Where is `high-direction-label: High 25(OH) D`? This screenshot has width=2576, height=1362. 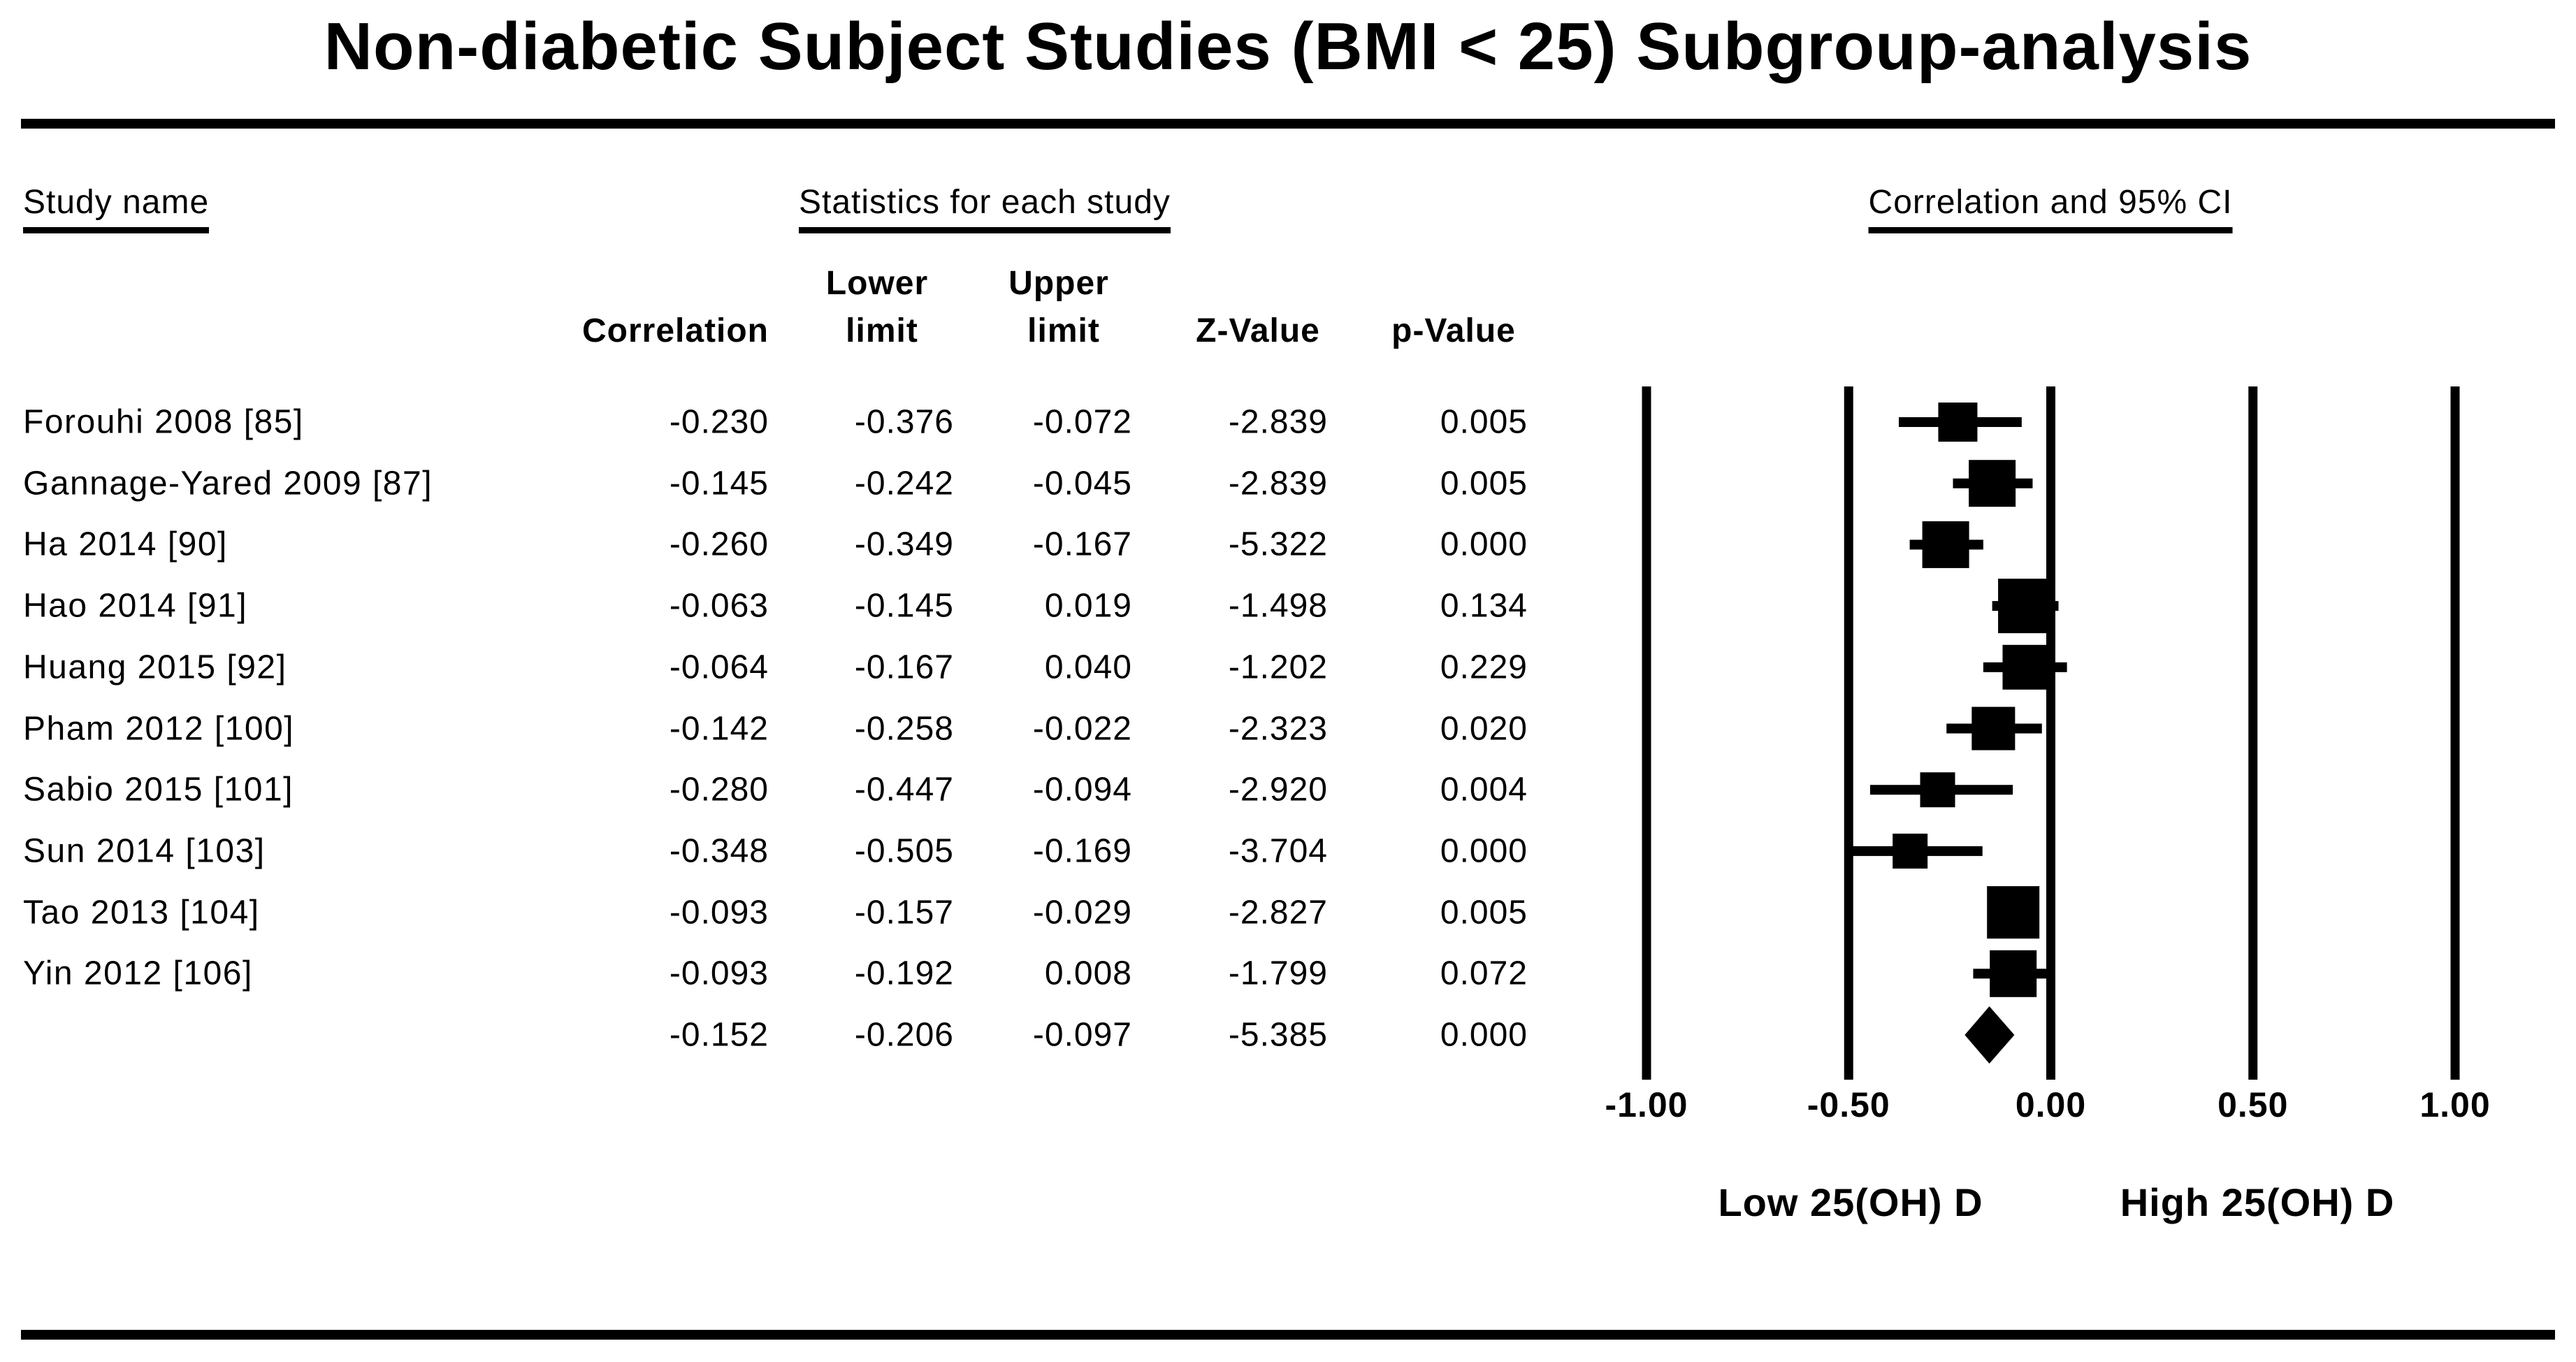
high-direction-label: High 25(OH) D is located at coordinates (2257, 1202).